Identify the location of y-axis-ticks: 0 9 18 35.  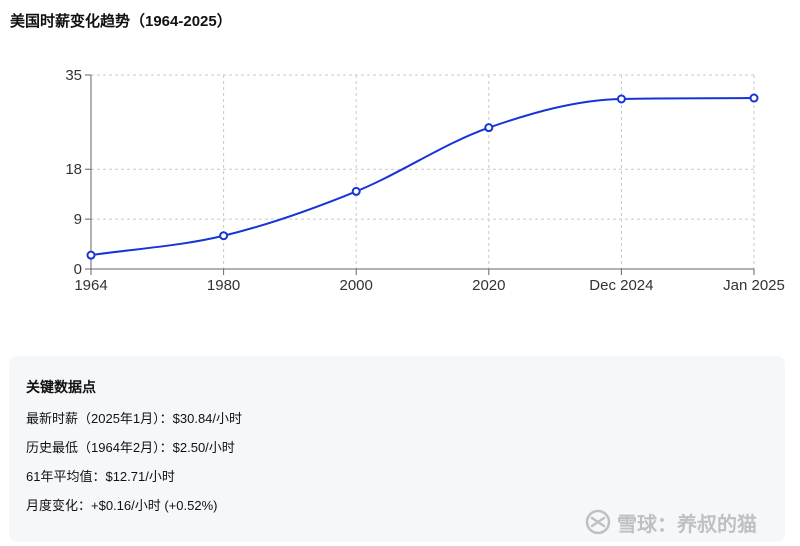
(73, 172).